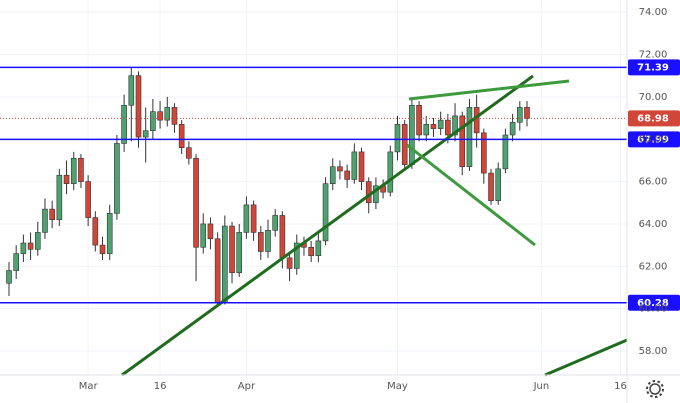 This screenshot has width=680, height=403. I want to click on settings-icon, so click(655, 389).